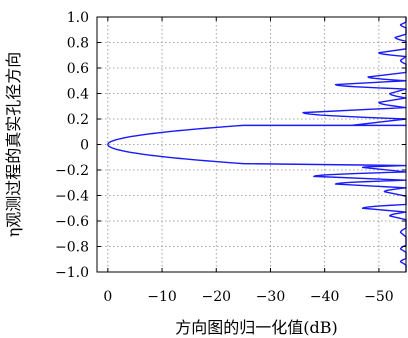  What do you see at coordinates (72, 273) in the screenshot?
I see `y-tick-label: −1.0` at bounding box center [72, 273].